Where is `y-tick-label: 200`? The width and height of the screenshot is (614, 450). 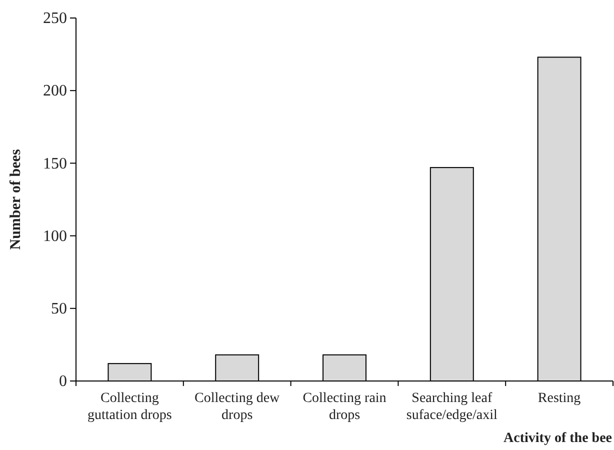
y-tick-label: 200 is located at coordinates (55, 91).